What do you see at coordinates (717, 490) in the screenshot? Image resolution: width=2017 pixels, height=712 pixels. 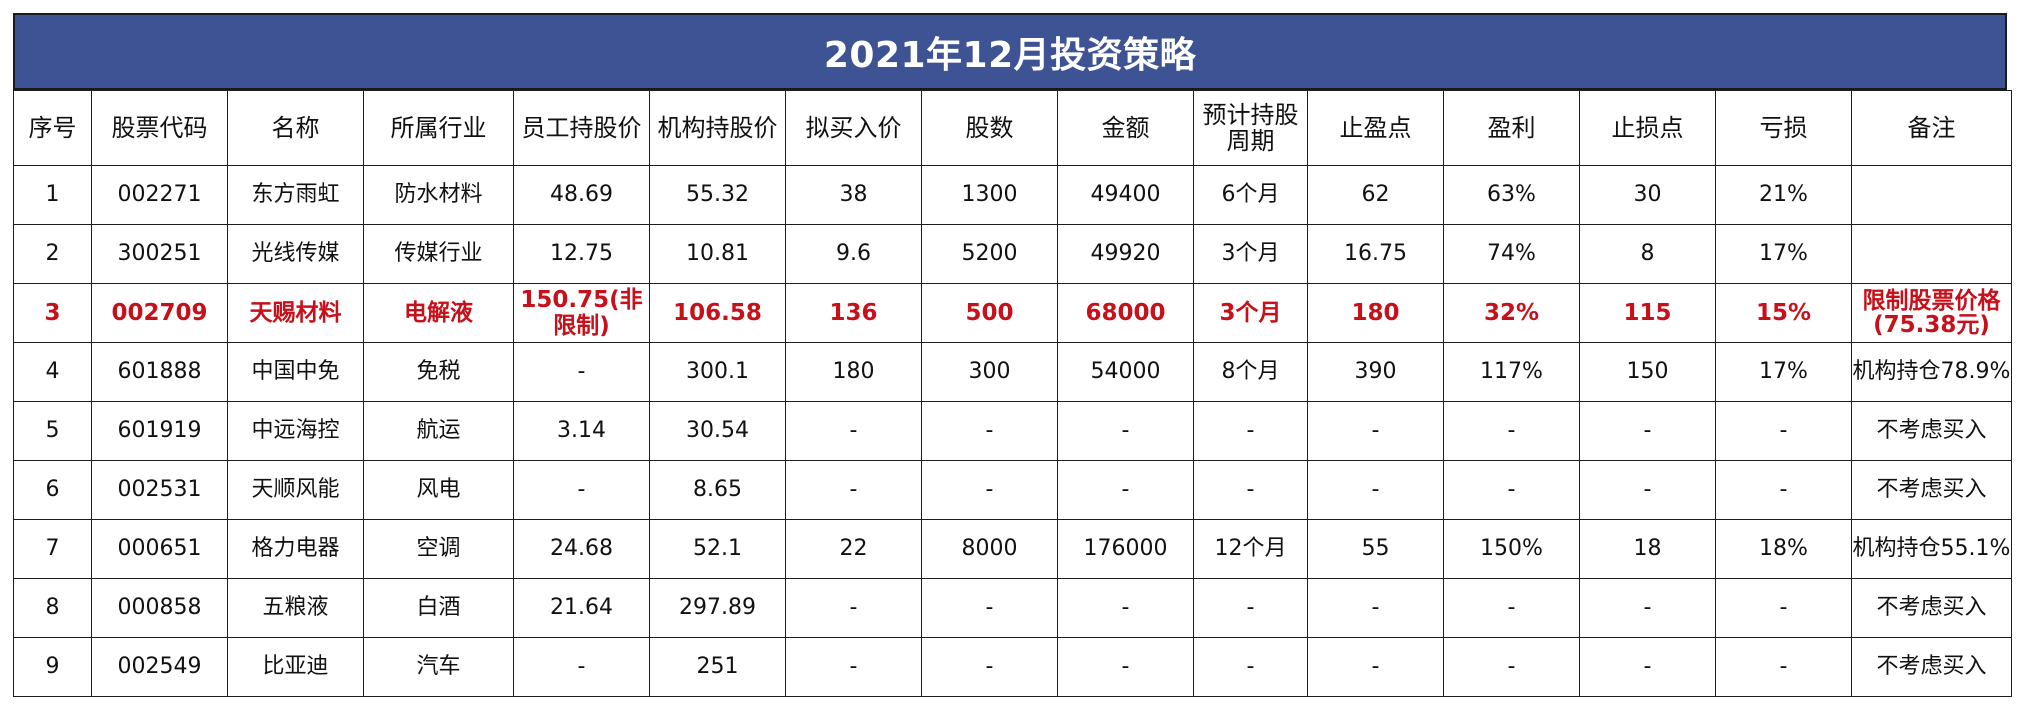 I see `table-cell: 8.65` at bounding box center [717, 490].